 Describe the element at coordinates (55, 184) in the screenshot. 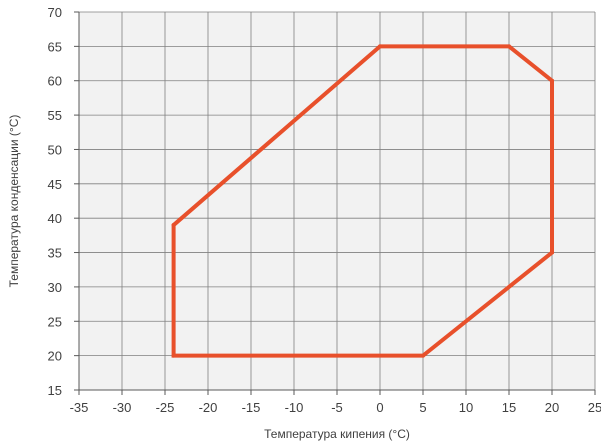

I see `y-tick-label: 45` at that location.